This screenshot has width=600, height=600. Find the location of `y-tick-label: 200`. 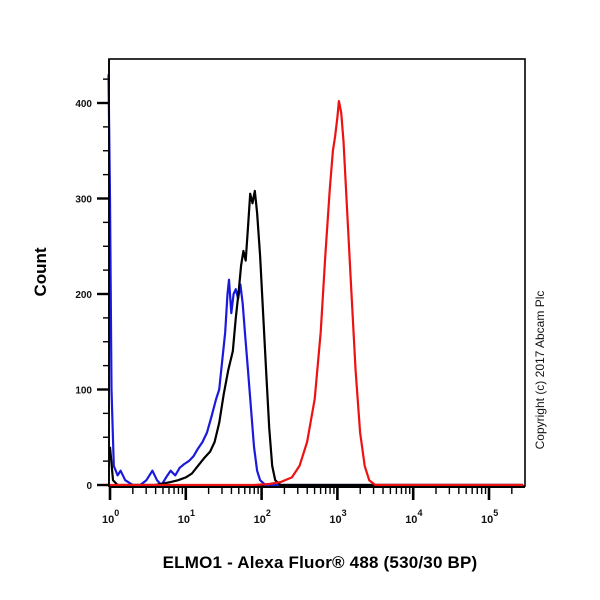

y-tick-label: 200 is located at coordinates (83, 295).